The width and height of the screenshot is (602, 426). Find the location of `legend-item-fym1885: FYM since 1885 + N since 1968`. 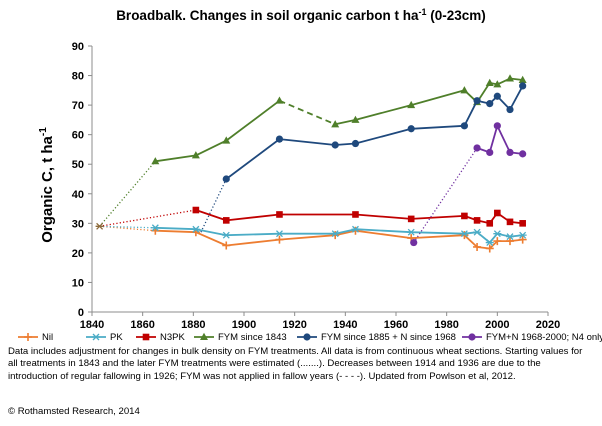

legend-item-fym1885: FYM since 1885 + N since 1968 is located at coordinates (376, 337).